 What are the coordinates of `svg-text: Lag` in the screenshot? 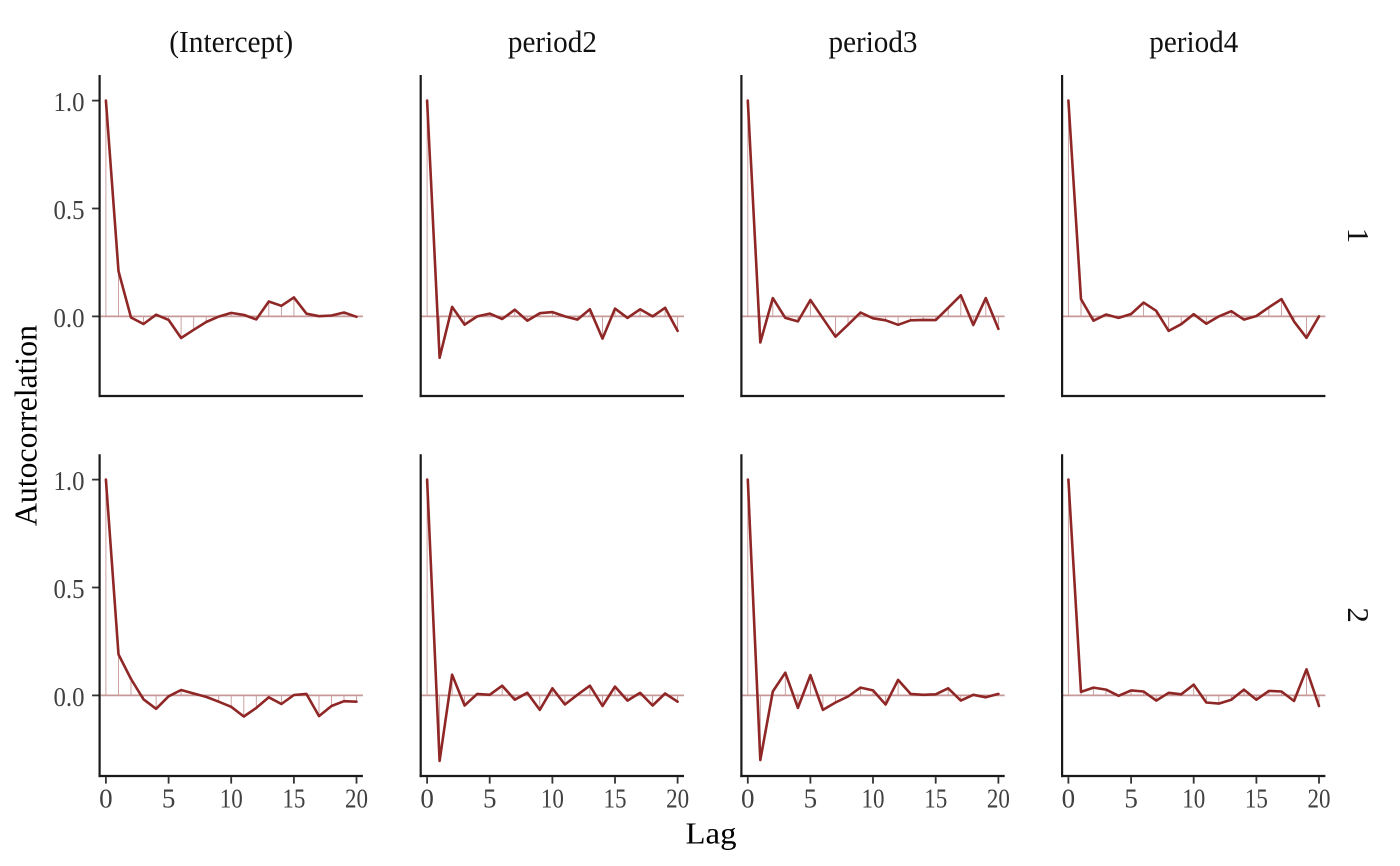 It's located at (711, 833).